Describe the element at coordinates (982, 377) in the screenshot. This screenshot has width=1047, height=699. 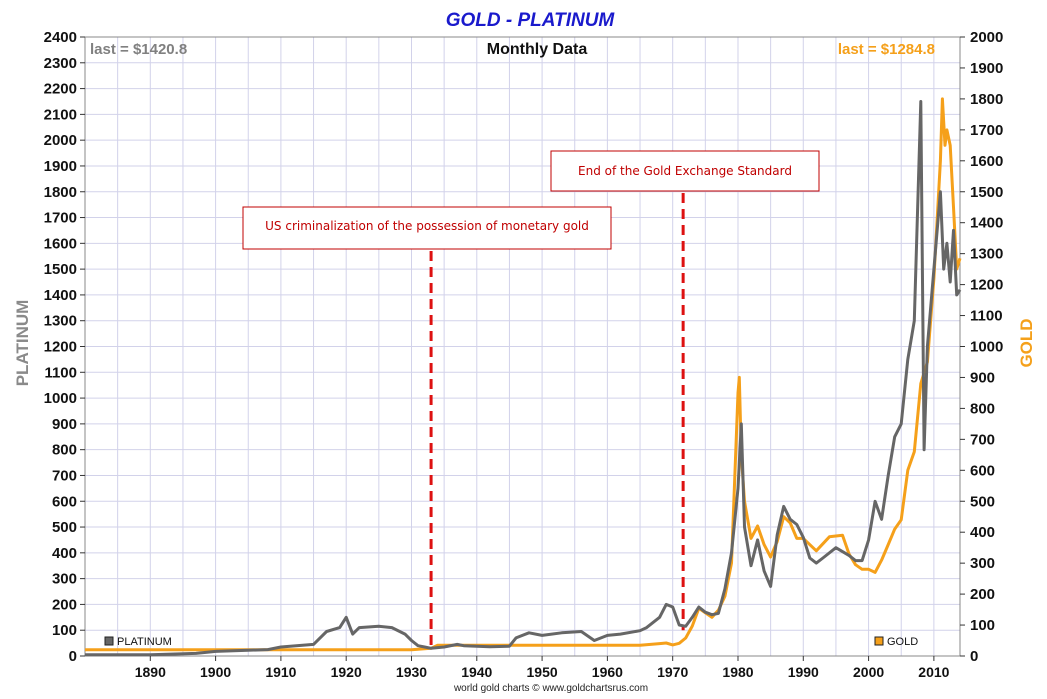
I see `y-right-tick-label: 900` at that location.